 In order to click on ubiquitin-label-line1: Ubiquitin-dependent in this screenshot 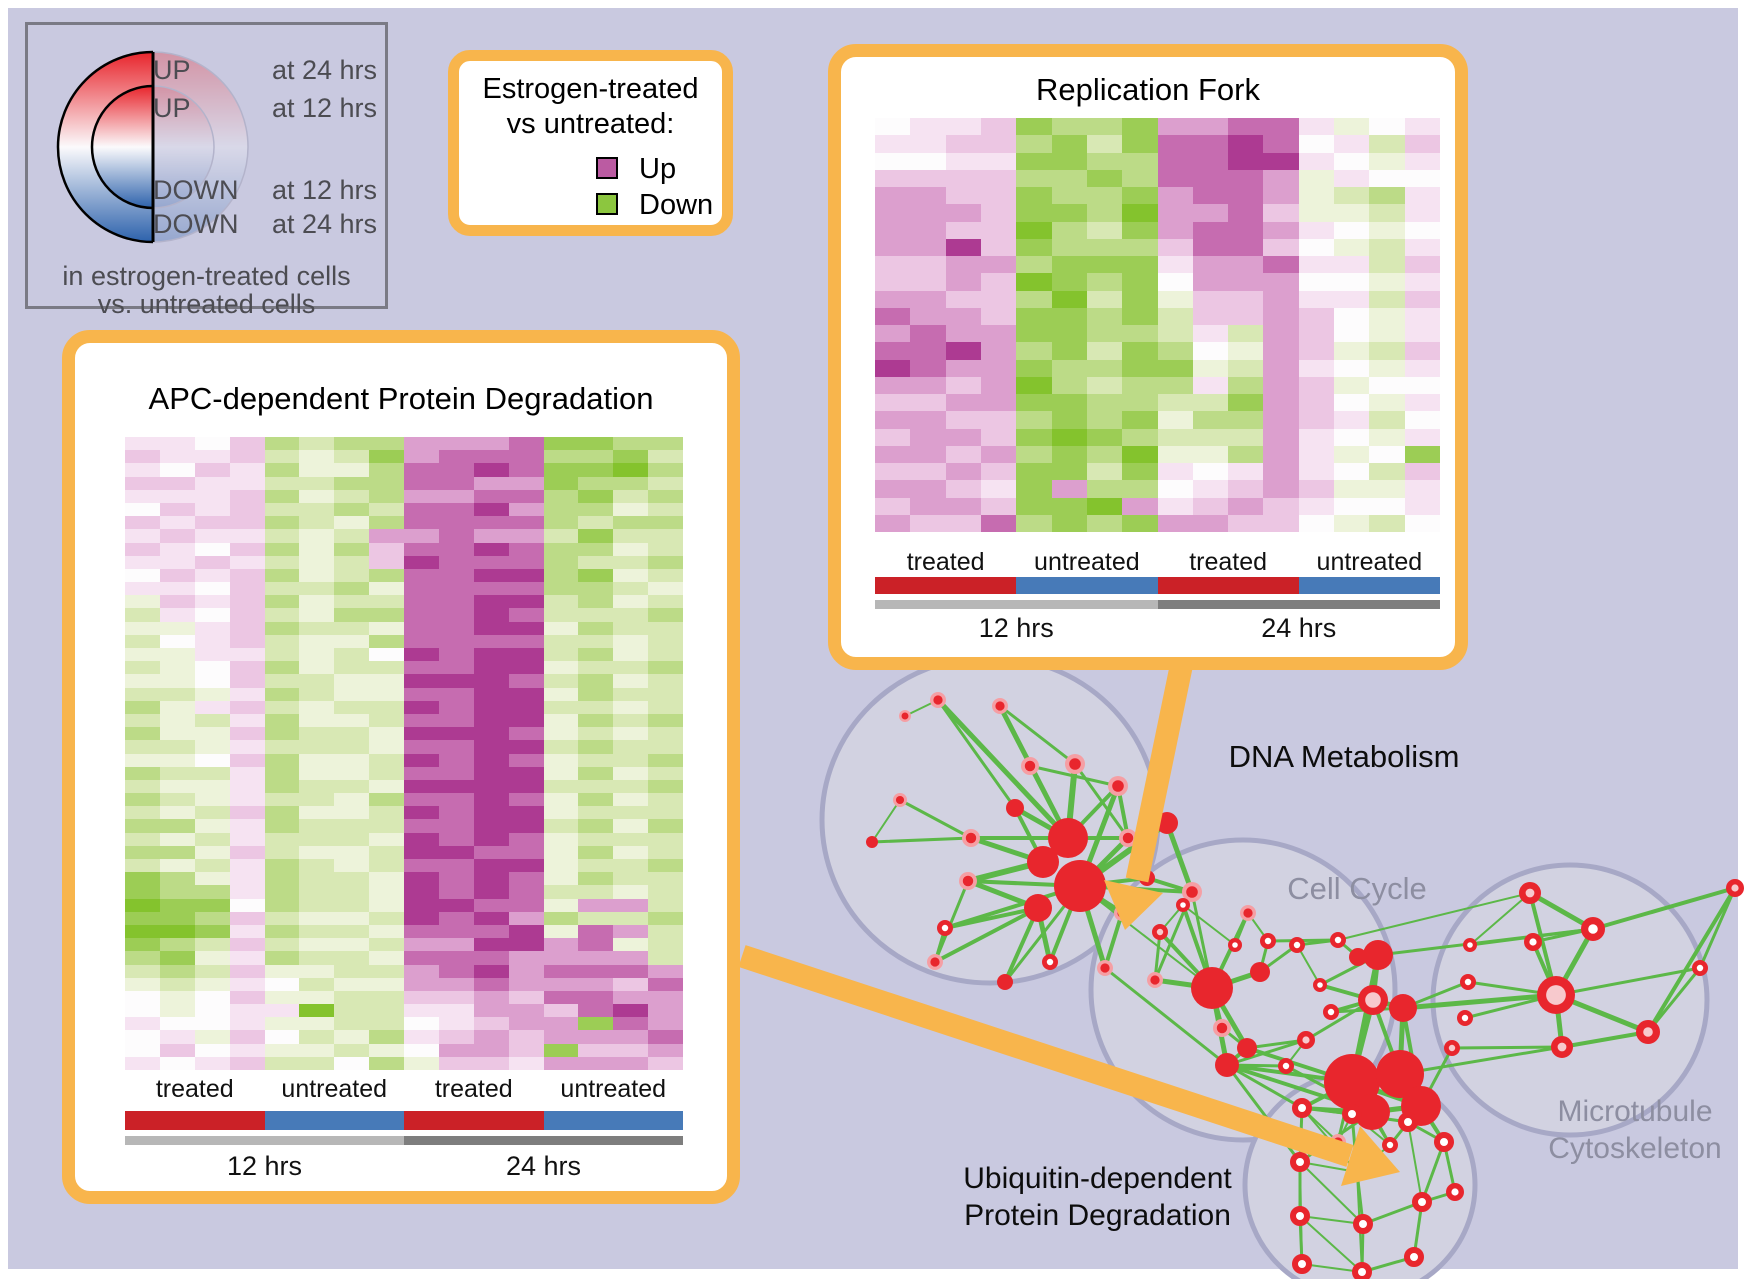, I will do `click(1097, 1178)`.